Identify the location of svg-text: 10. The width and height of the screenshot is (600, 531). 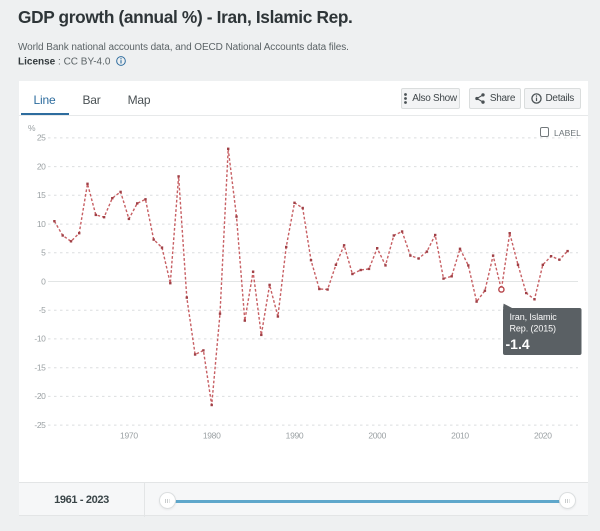
(41, 224).